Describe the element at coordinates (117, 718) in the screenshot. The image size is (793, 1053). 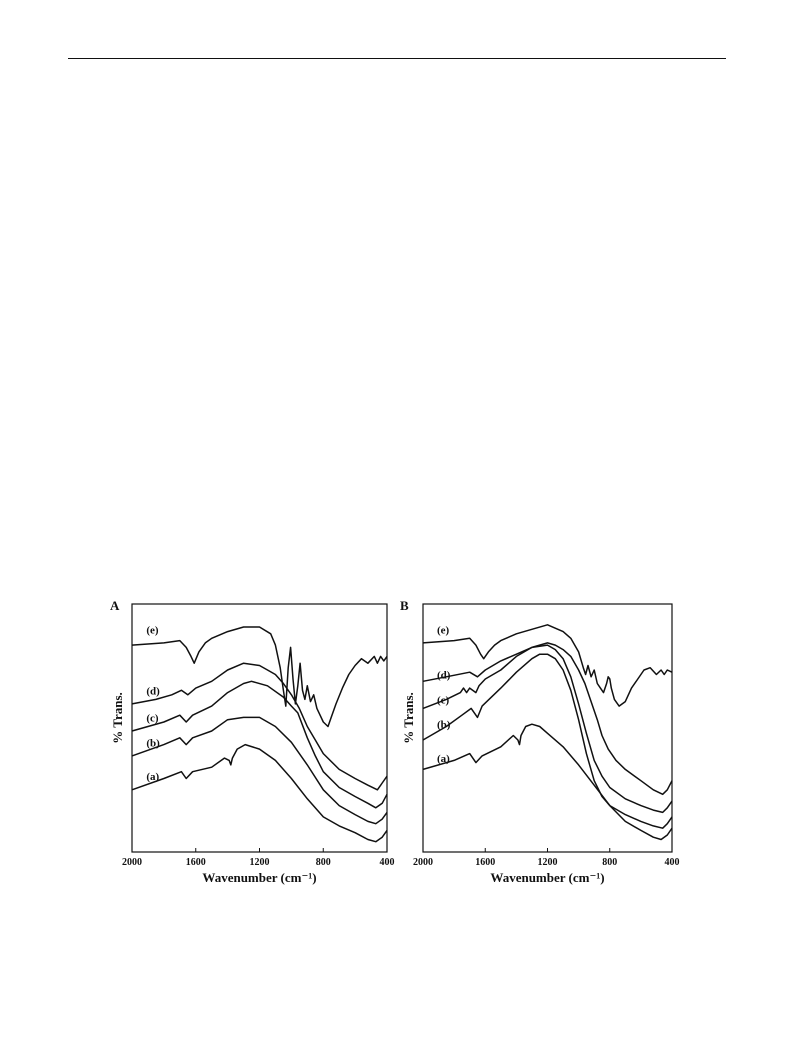
I see `panel-a-y-axis-label: % Trans.` at that location.